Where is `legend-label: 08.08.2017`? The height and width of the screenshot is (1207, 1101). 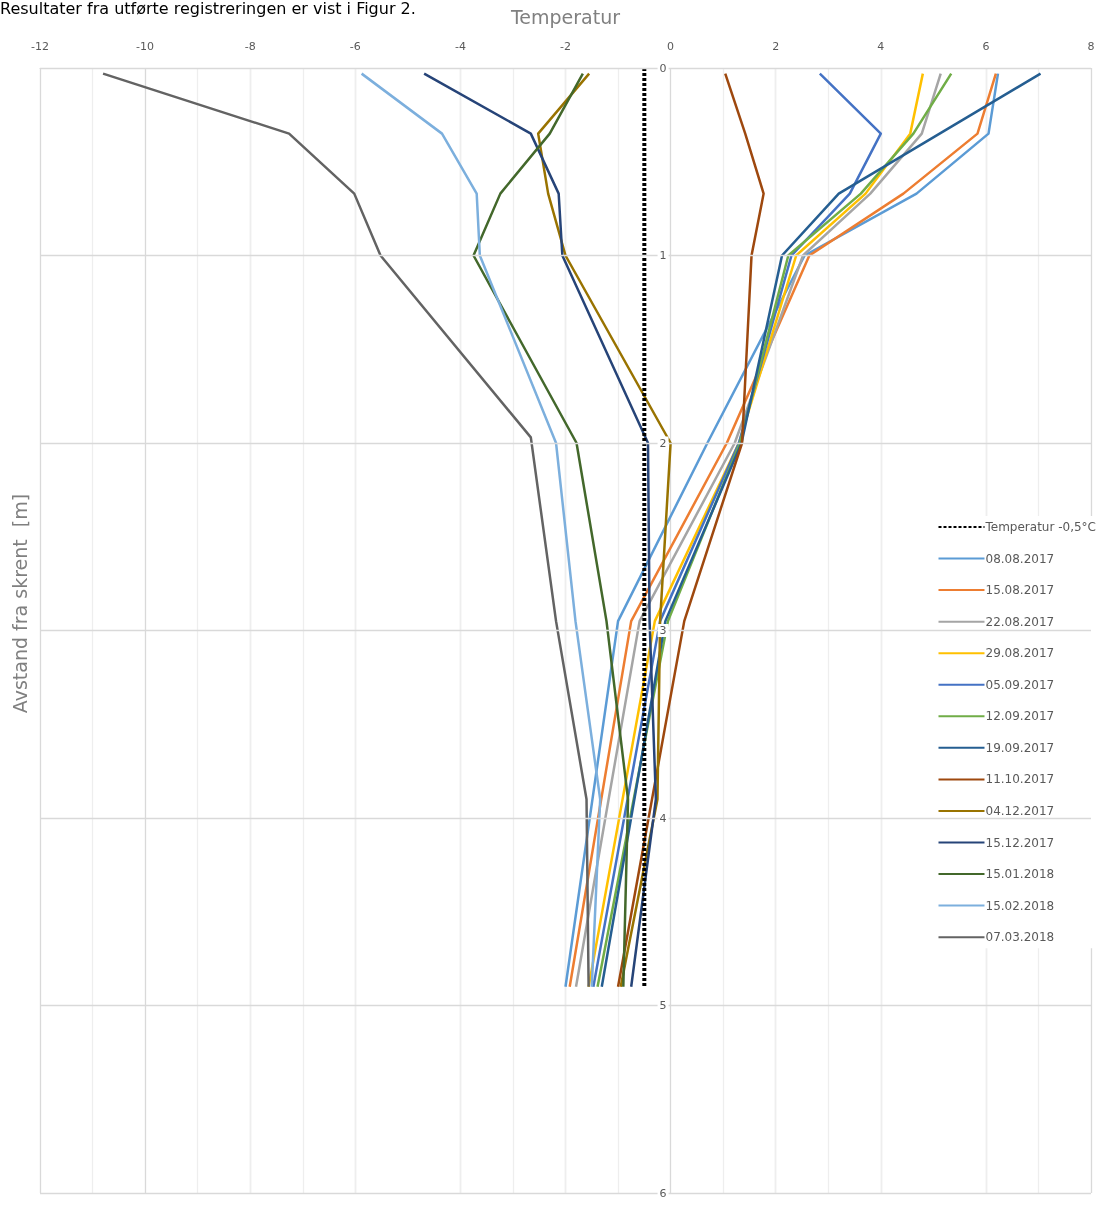
legend-label: 08.08.2017 is located at coordinates (1020, 558).